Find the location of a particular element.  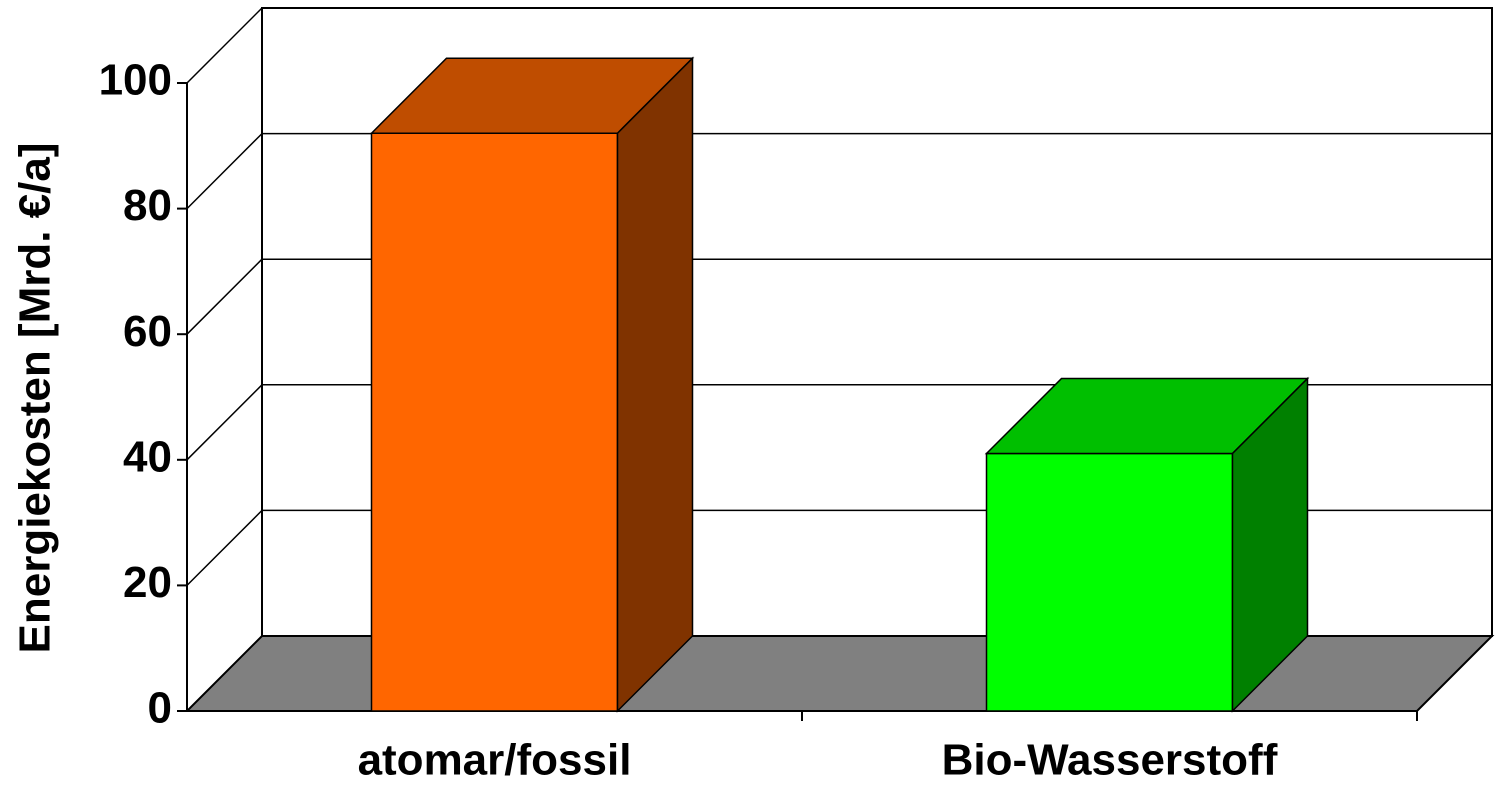

x-tick-label: Bio-Wasserstoff is located at coordinates (1110, 760).